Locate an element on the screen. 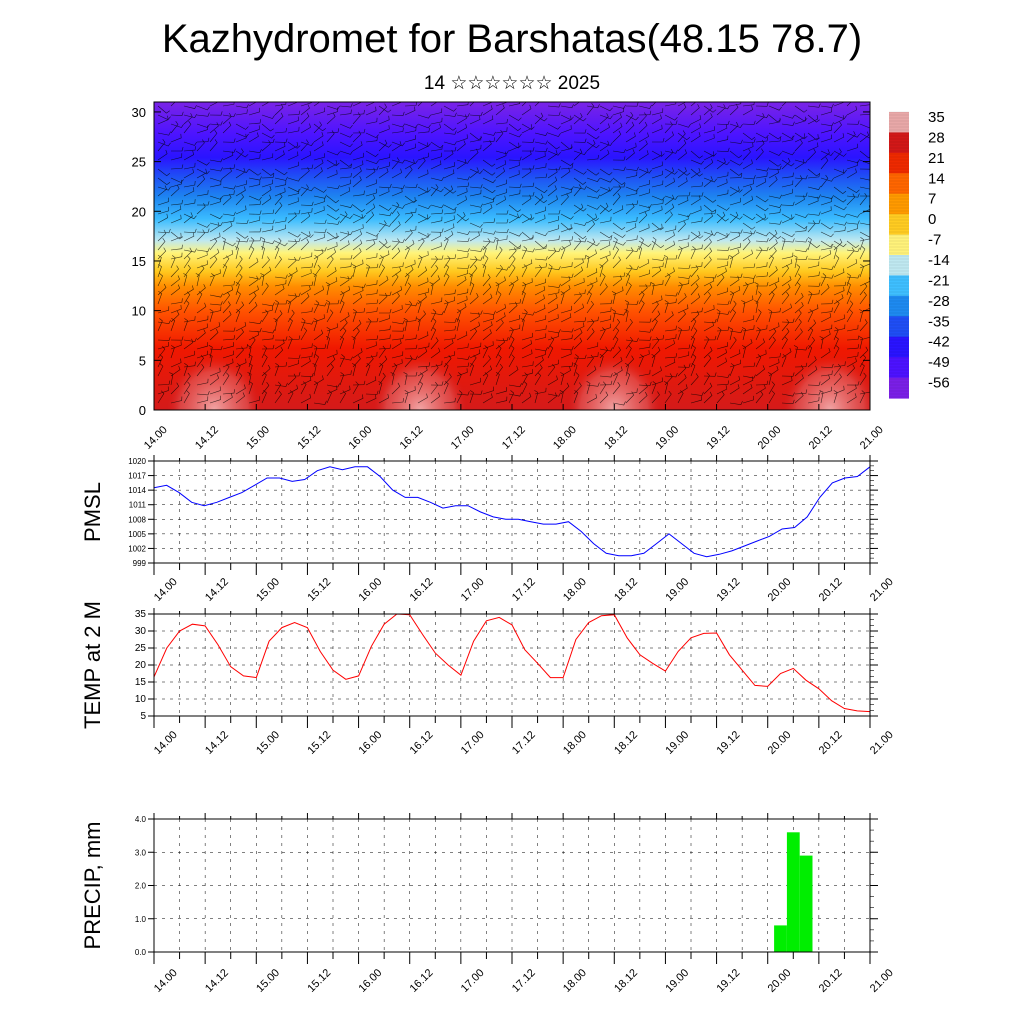 Image resolution: width=1024 pixels, height=1024 pixels. colorbar-label: 35 is located at coordinates (936, 117).